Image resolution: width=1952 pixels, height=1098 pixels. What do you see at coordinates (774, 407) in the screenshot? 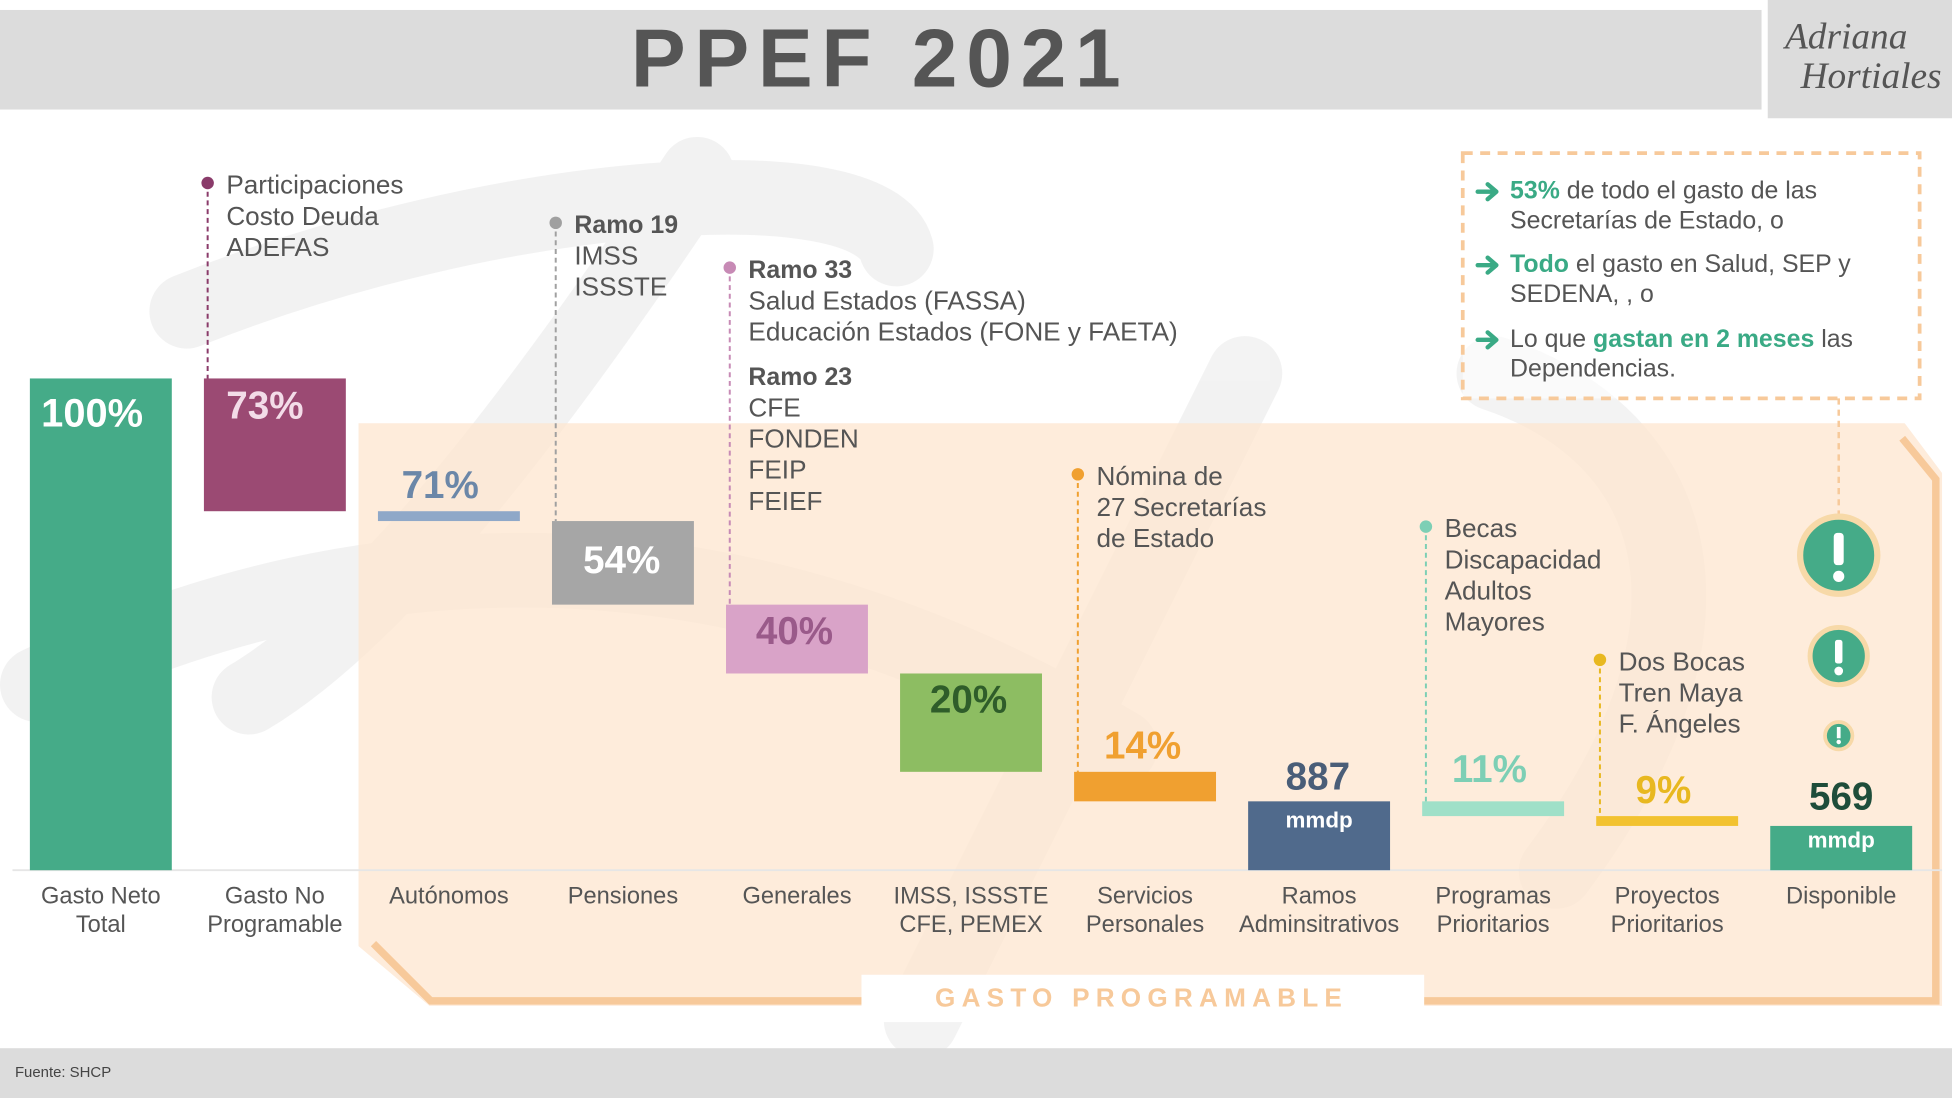
I see `callout-line: CFE` at bounding box center [774, 407].